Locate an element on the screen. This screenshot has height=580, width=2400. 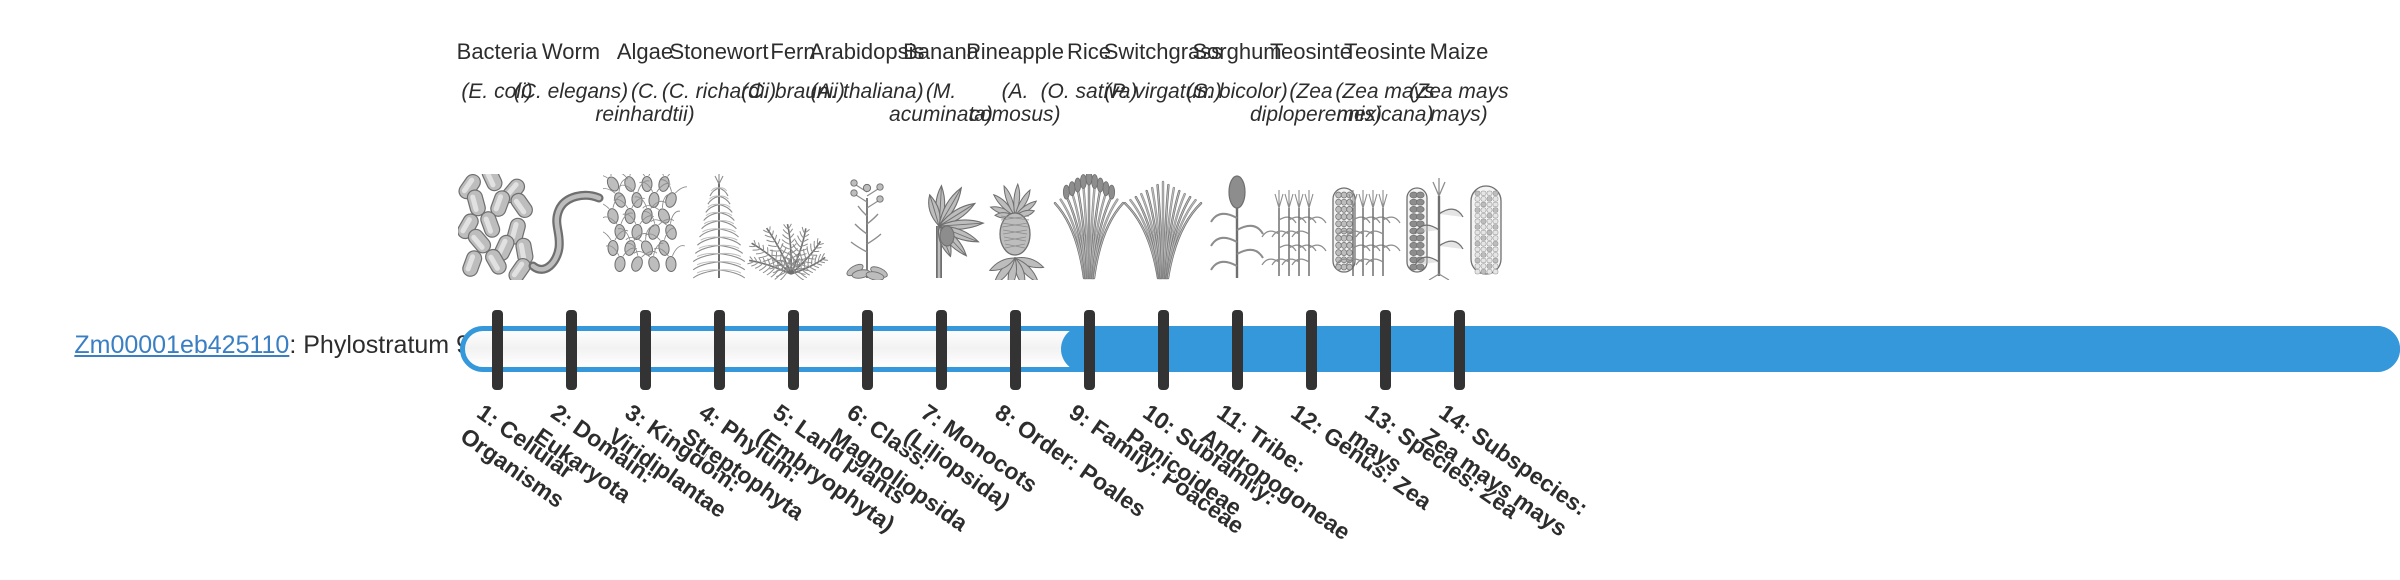
arabidopsis-illustration is located at coordinates (867, 226).